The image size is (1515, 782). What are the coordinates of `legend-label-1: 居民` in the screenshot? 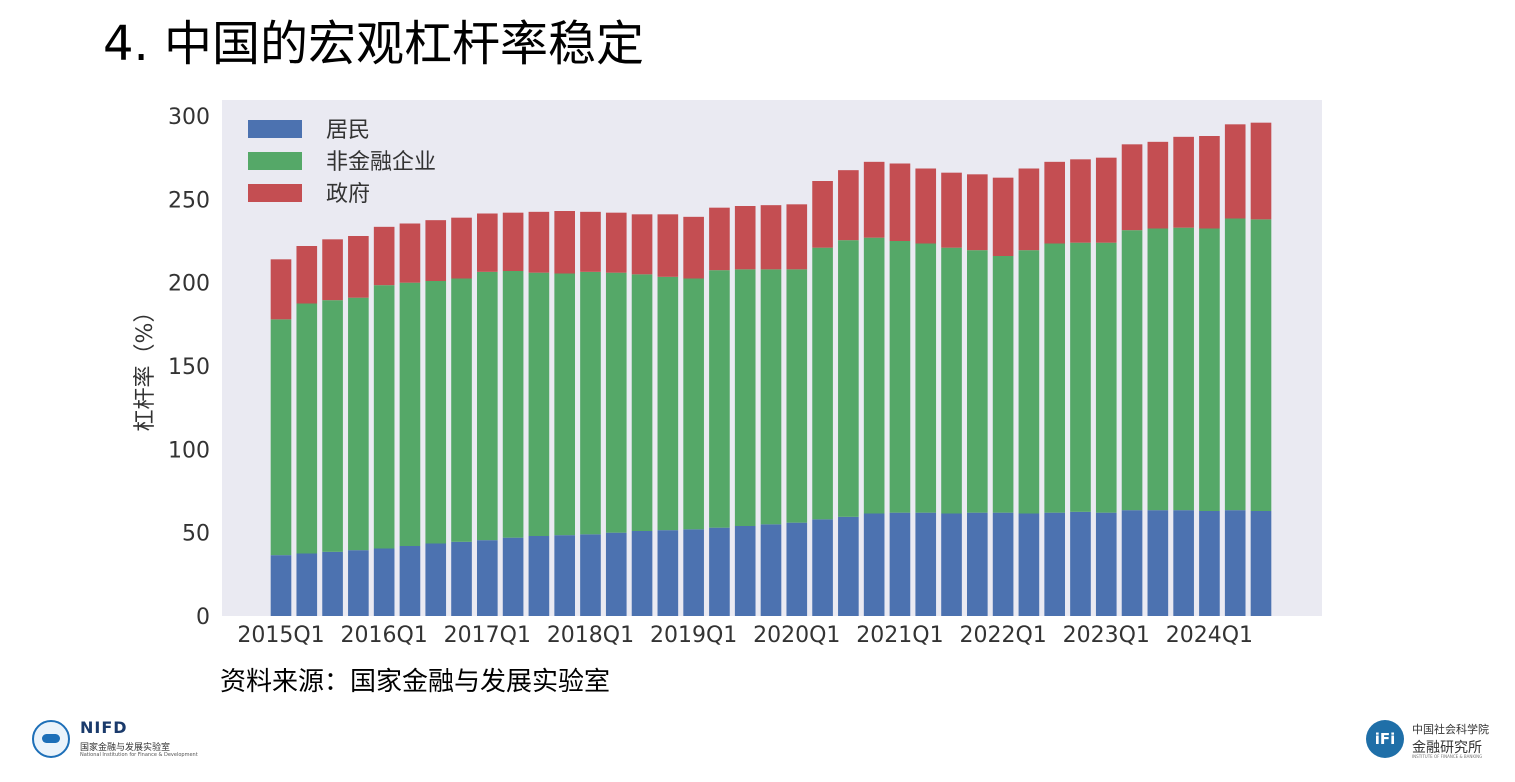 It's located at (348, 130).